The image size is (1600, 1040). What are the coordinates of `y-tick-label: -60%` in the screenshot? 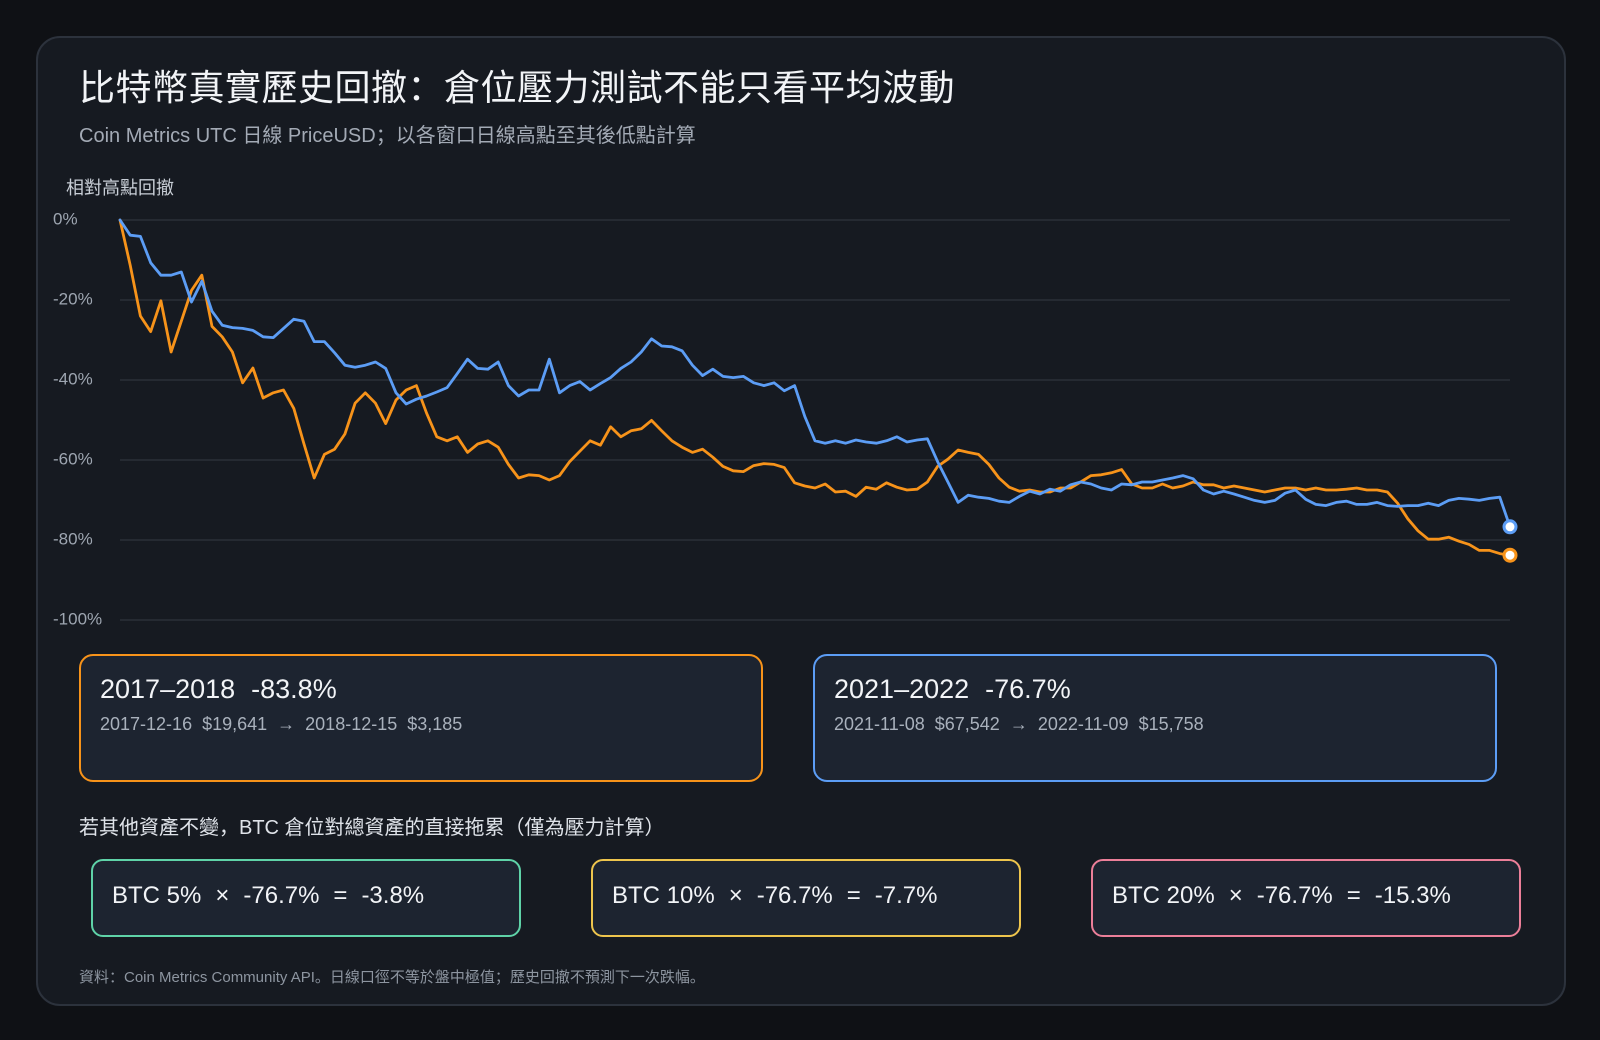 It's located at (73, 458).